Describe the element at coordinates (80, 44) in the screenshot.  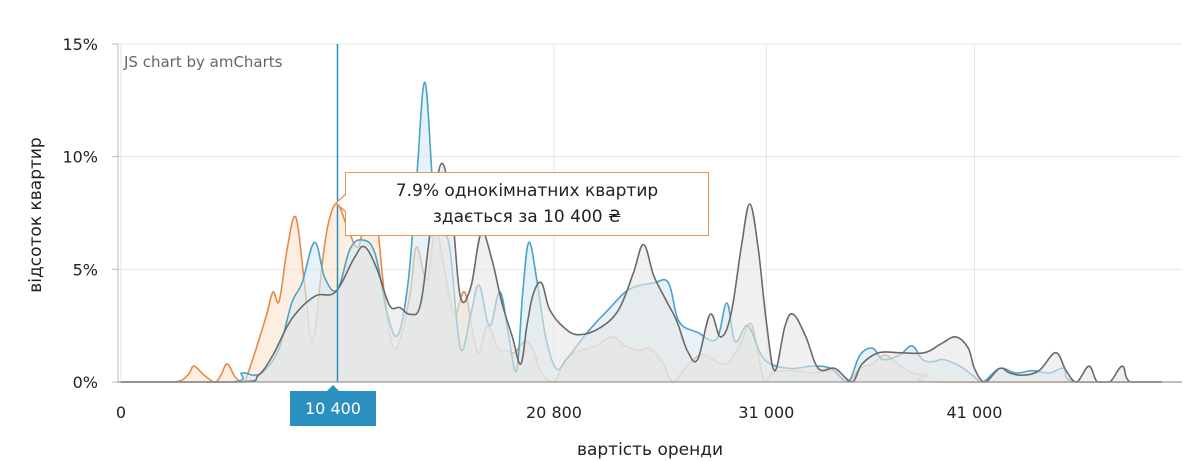
I see `y-tick-label: 15%` at that location.